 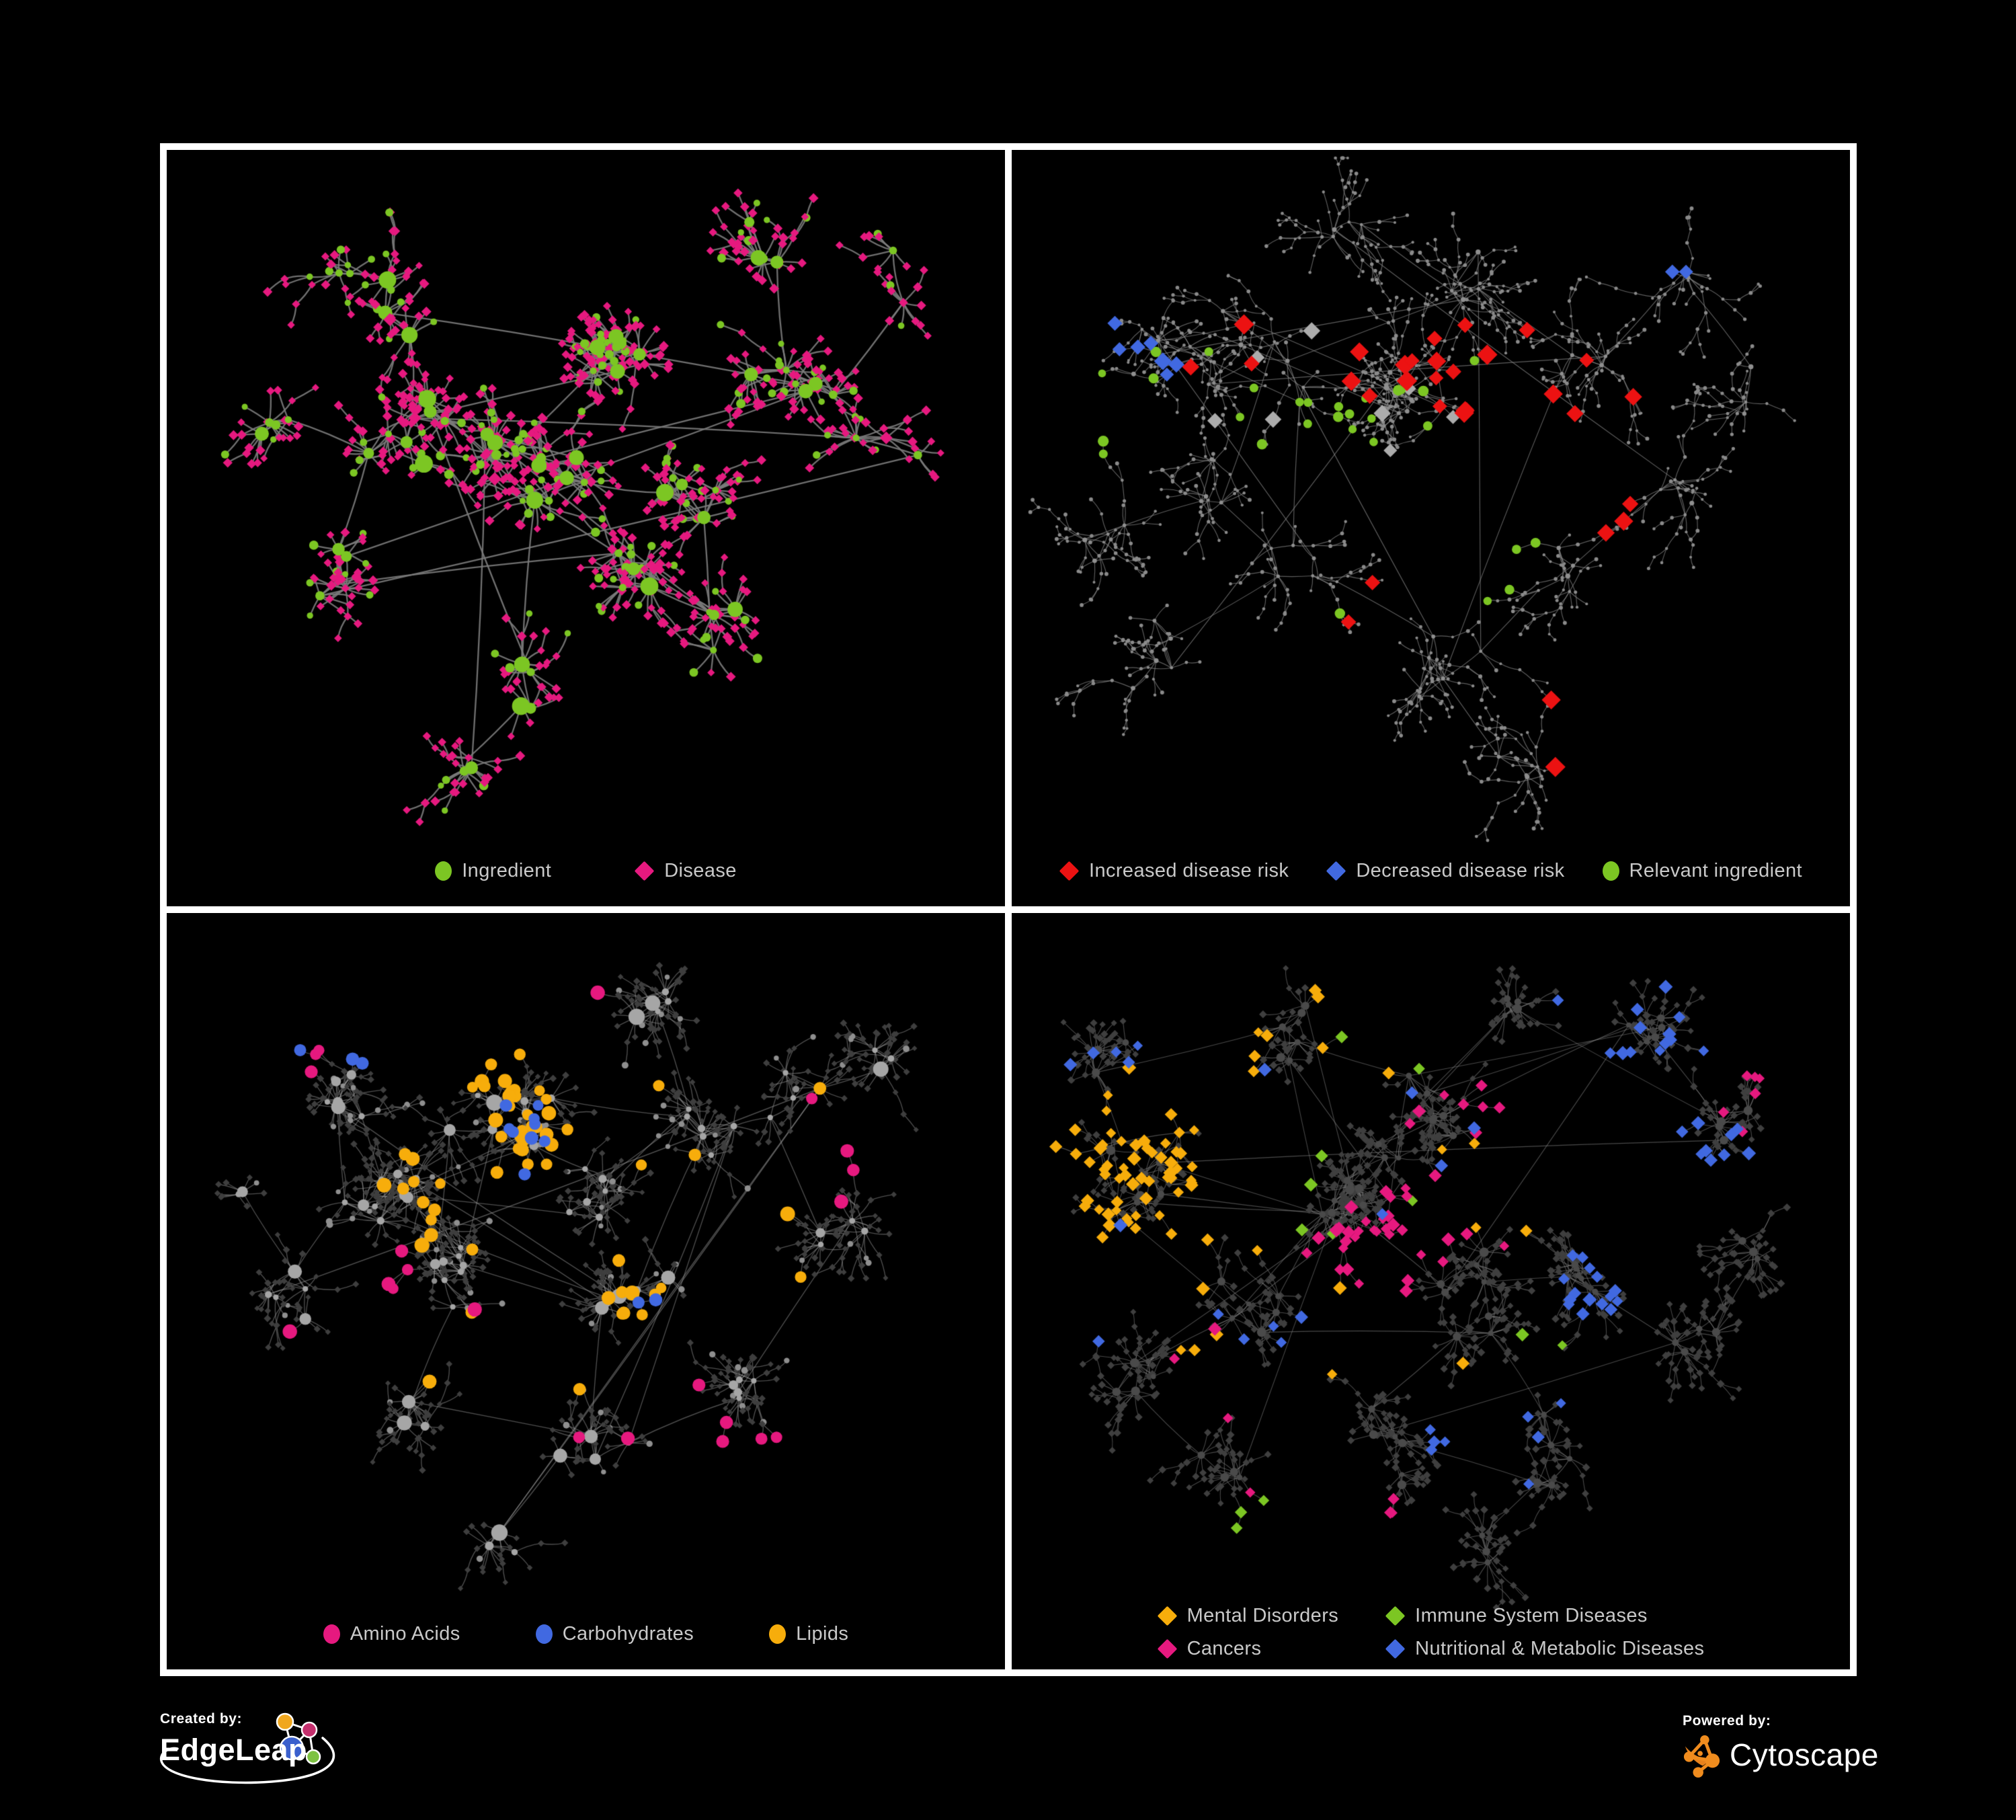 What do you see at coordinates (405, 1634) in the screenshot?
I see `legend-label: Amino Acids` at bounding box center [405, 1634].